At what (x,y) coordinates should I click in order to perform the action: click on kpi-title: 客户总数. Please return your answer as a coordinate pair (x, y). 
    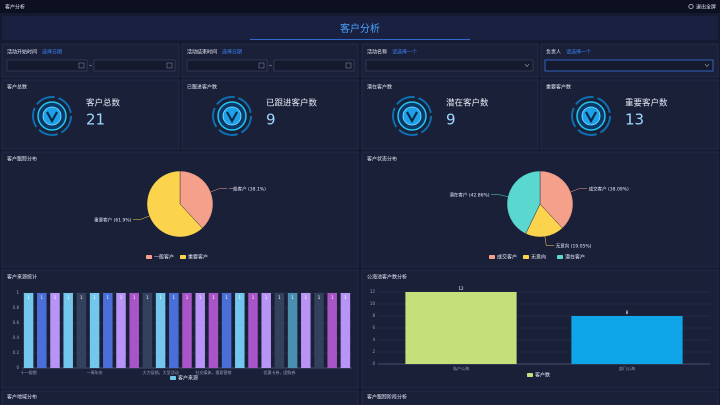
    Looking at the image, I should click on (17, 87).